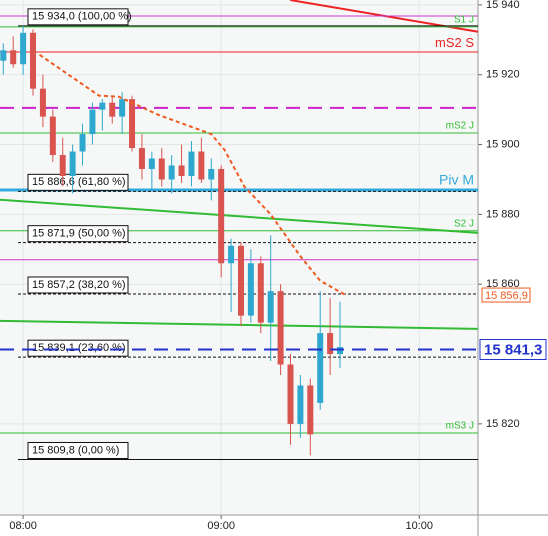 The height and width of the screenshot is (536, 548). Describe the element at coordinates (221, 526) in the screenshot. I see `x-tick-label: 09:00` at that location.